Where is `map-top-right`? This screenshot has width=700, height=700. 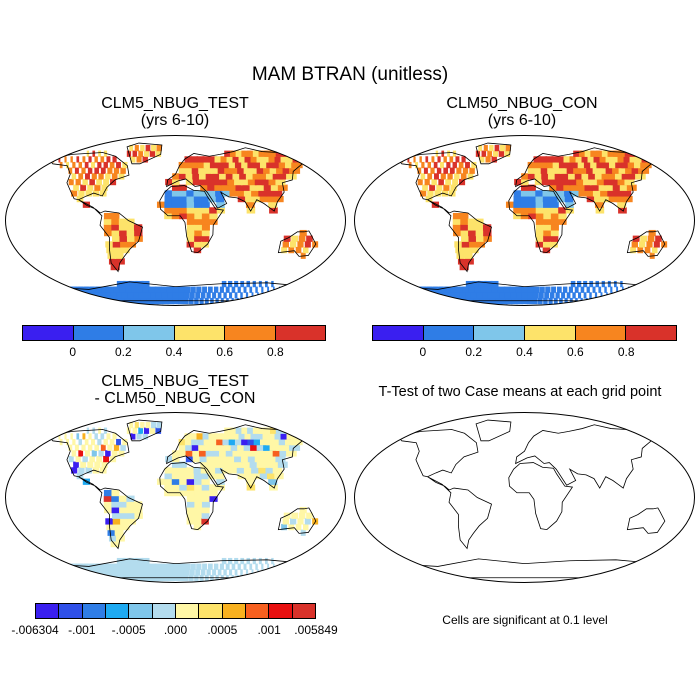 map-top-right is located at coordinates (524, 220).